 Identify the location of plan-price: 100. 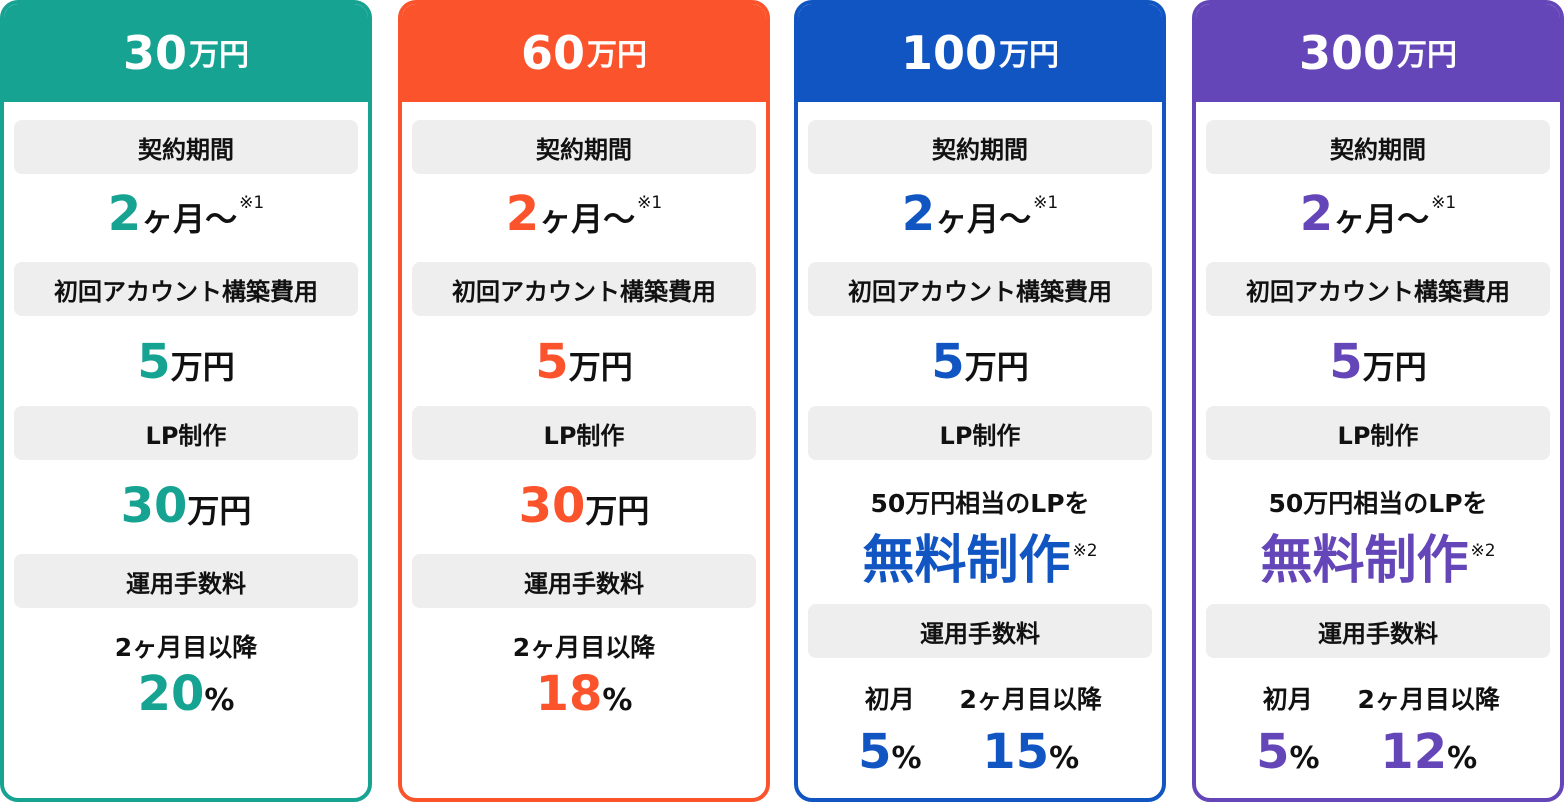
(949, 53).